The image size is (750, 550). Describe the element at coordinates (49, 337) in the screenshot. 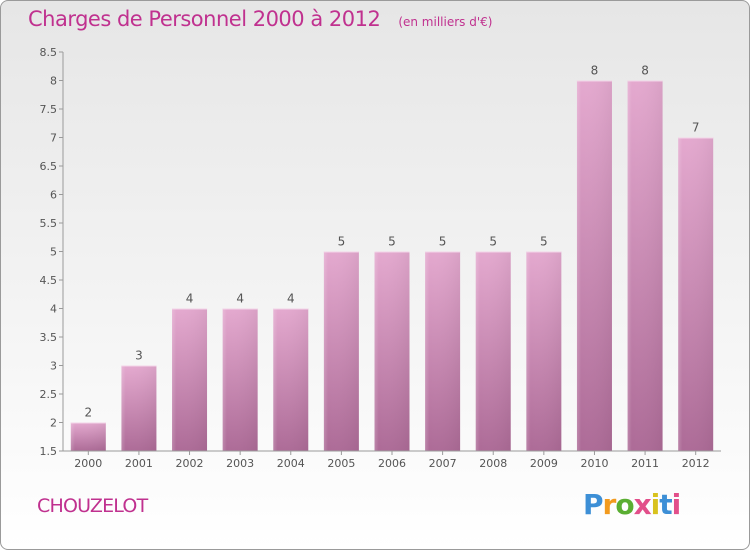

I see `y-tick-label: 3.5` at that location.